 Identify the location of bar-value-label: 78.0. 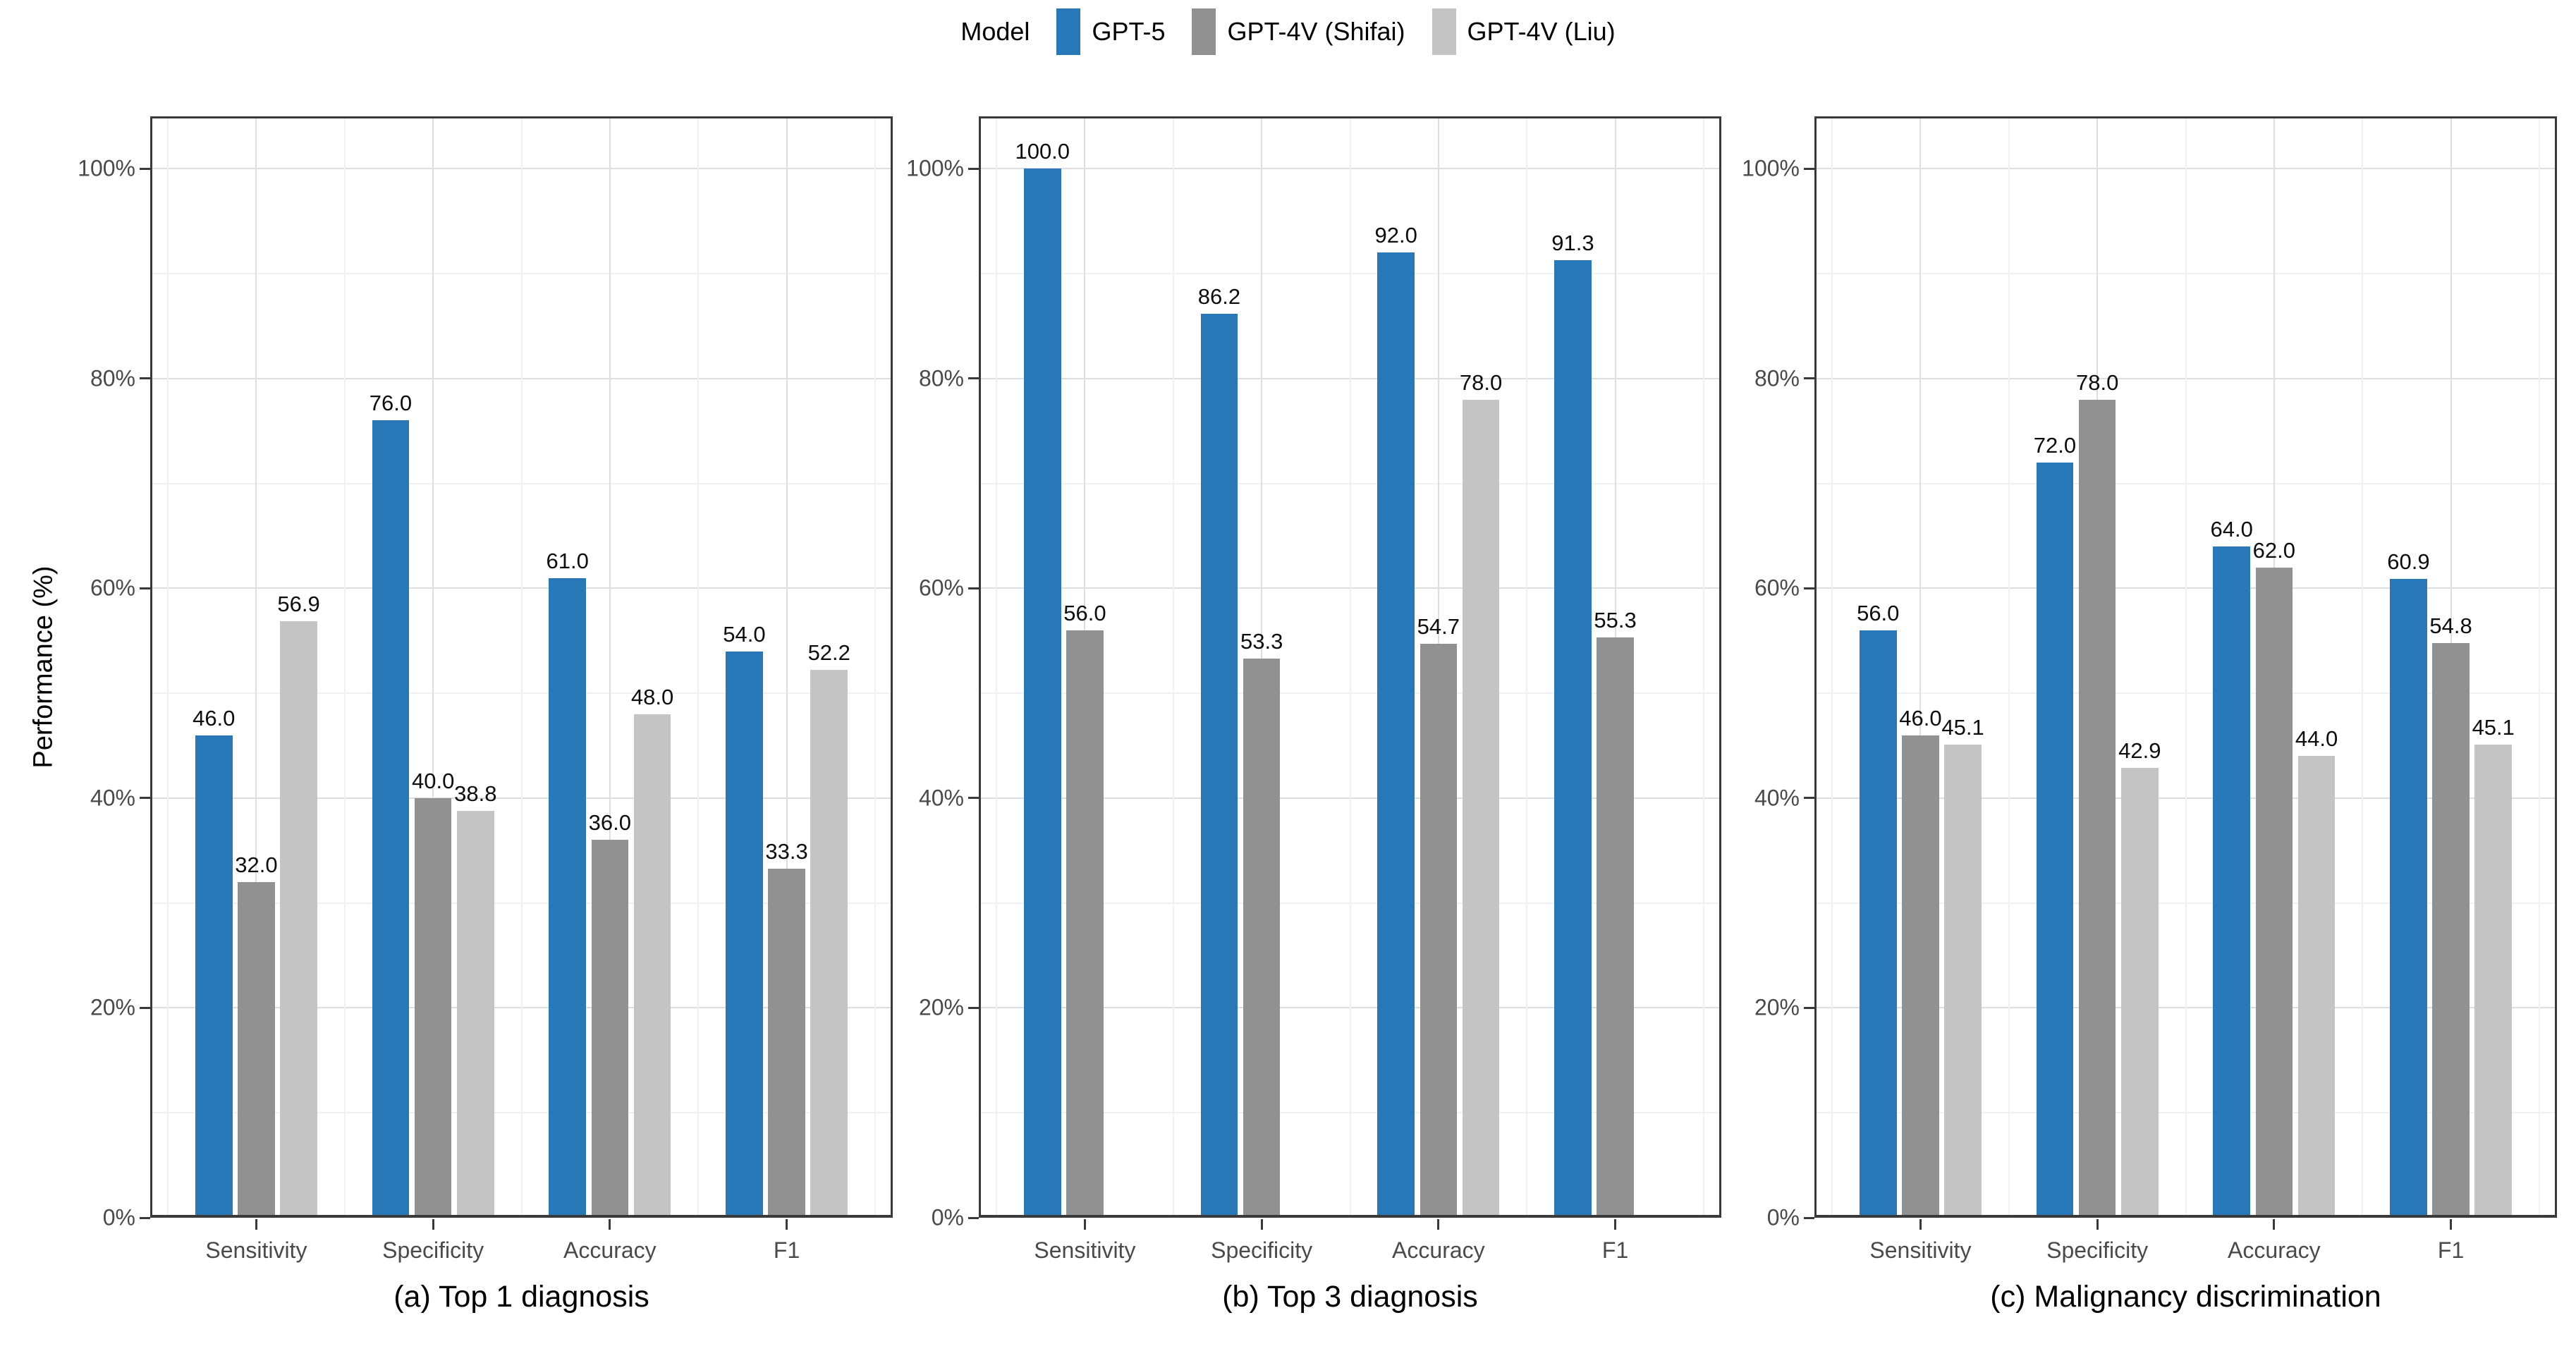
(2097, 382).